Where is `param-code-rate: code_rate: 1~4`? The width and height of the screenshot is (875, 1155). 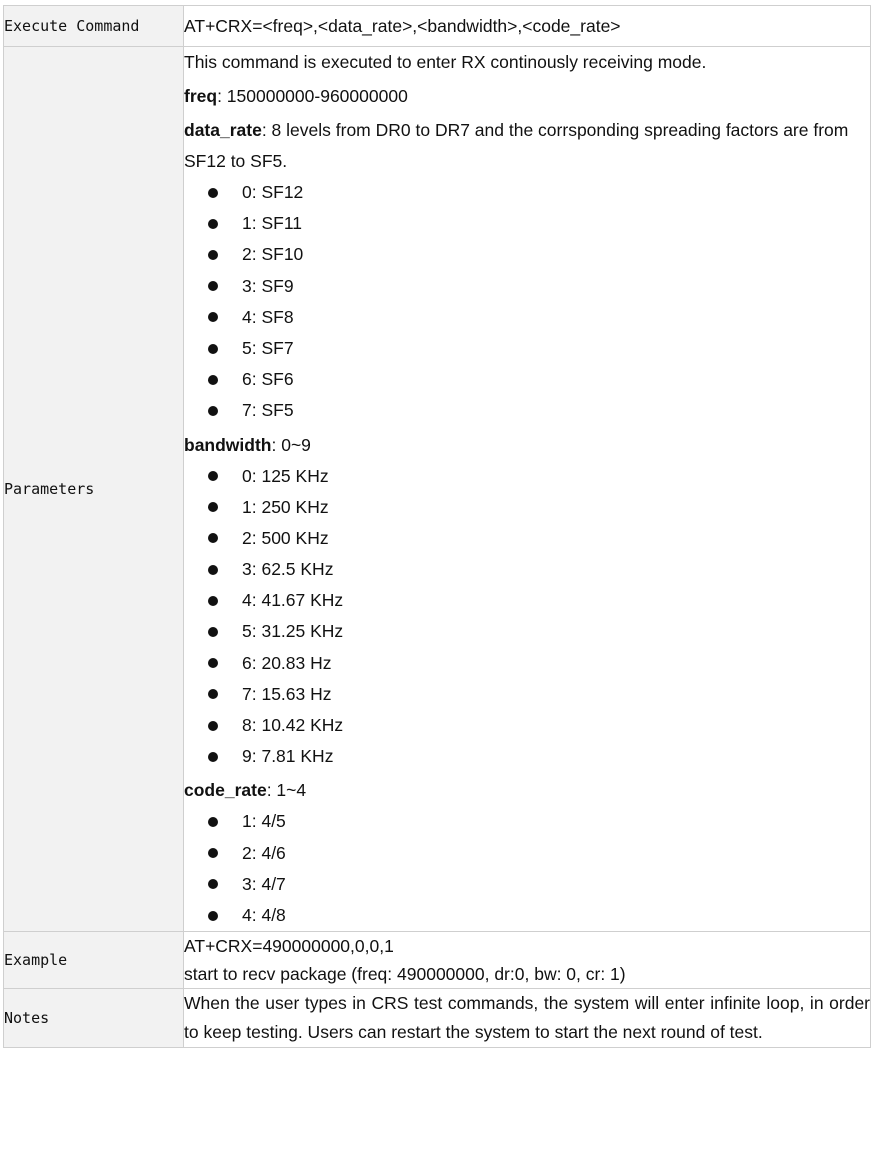
param-code-rate: code_rate: 1~4 is located at coordinates (527, 790).